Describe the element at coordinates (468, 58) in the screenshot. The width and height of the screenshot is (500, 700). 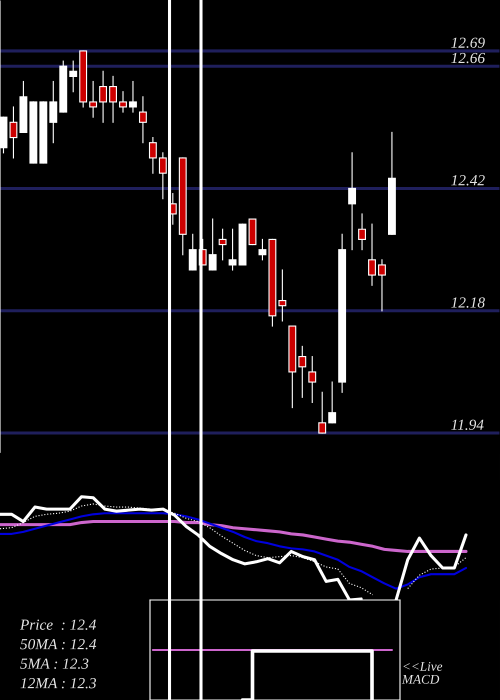
I see `y-tick-label: 12.66` at that location.